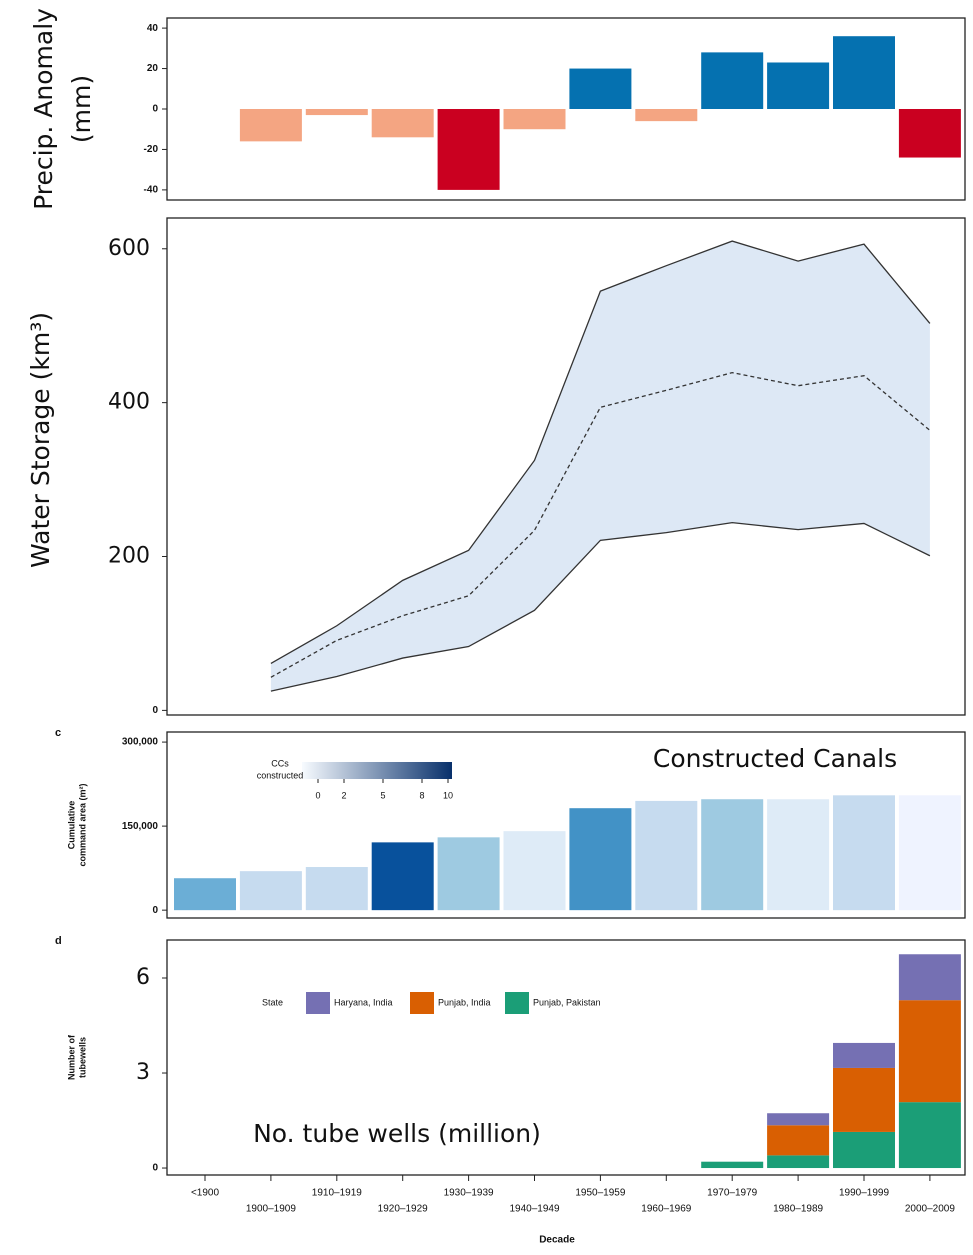  Describe the element at coordinates (930, 1209) in the screenshot. I see `x-tick-label: 2000–2009` at that location.